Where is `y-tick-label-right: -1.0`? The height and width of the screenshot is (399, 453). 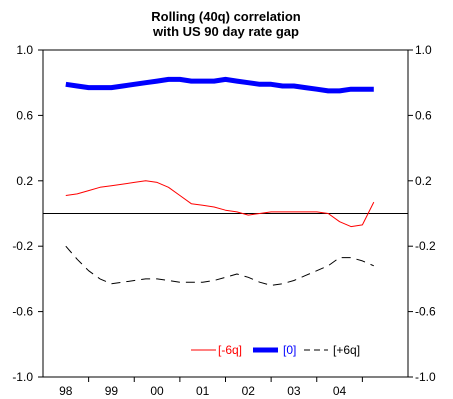 y-tick-label-right: -1.0 is located at coordinates (425, 377).